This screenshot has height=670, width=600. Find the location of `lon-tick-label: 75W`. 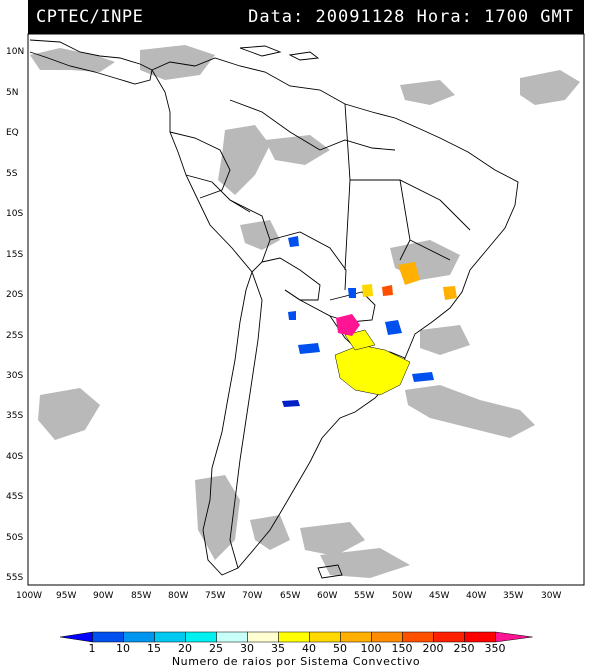

lon-tick-label: 75W is located at coordinates (215, 596).